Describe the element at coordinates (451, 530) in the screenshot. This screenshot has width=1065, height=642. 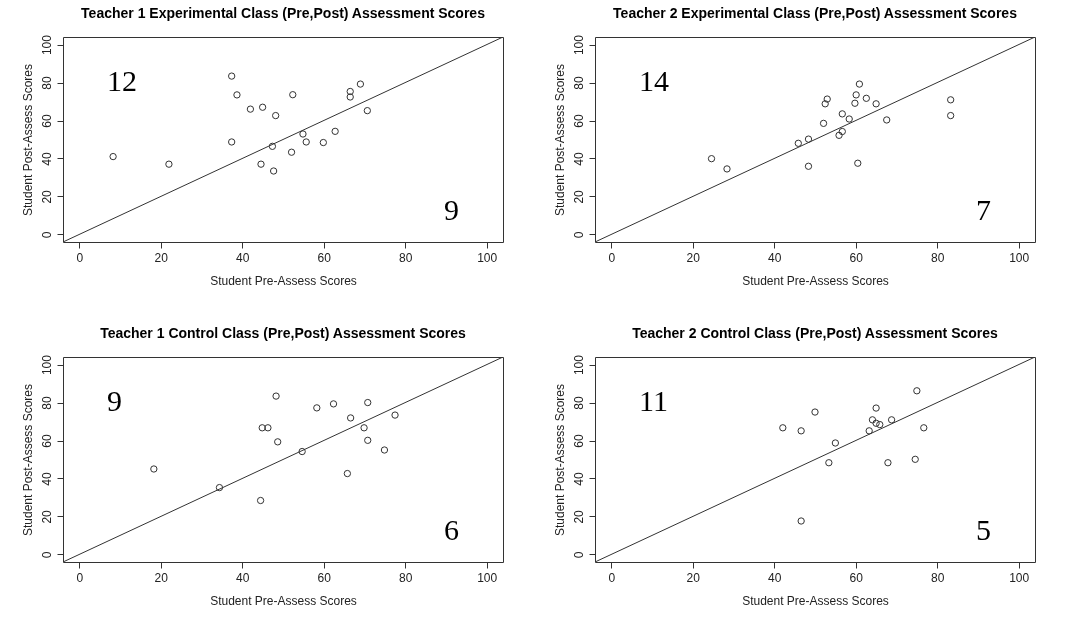
I see `annotation: 6` at that location.